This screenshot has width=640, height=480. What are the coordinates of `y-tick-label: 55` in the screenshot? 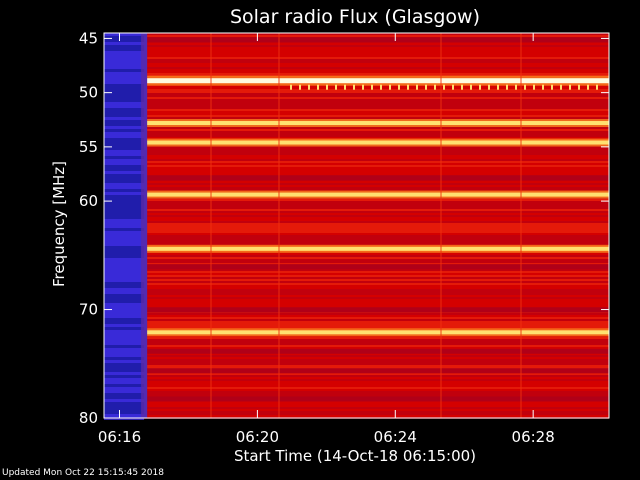 It's located at (88, 147).